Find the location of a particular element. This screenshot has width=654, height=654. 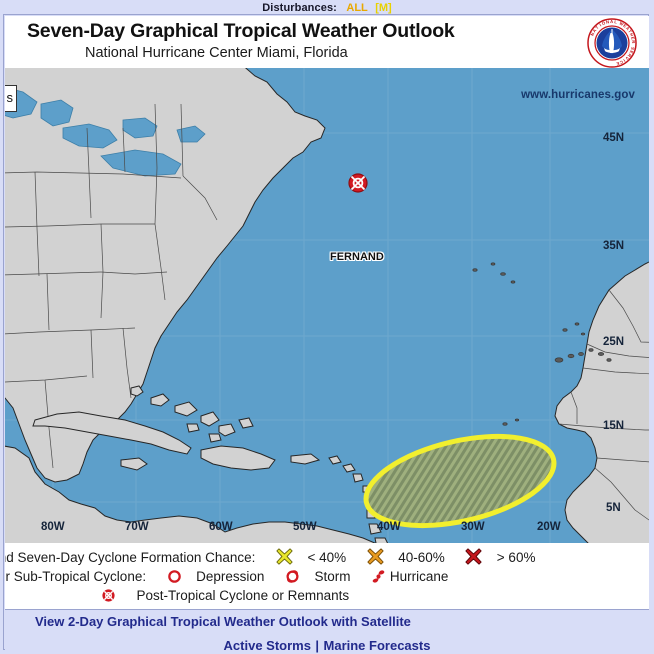

legend-label-hurricane: Hurricane is located at coordinates (419, 576).